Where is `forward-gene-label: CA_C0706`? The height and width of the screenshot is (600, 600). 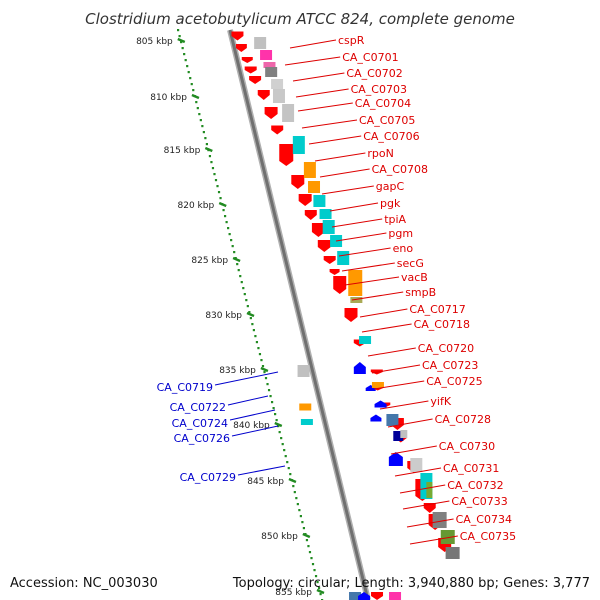
forward-gene-label: CA_C0706 is located at coordinates (391, 136).